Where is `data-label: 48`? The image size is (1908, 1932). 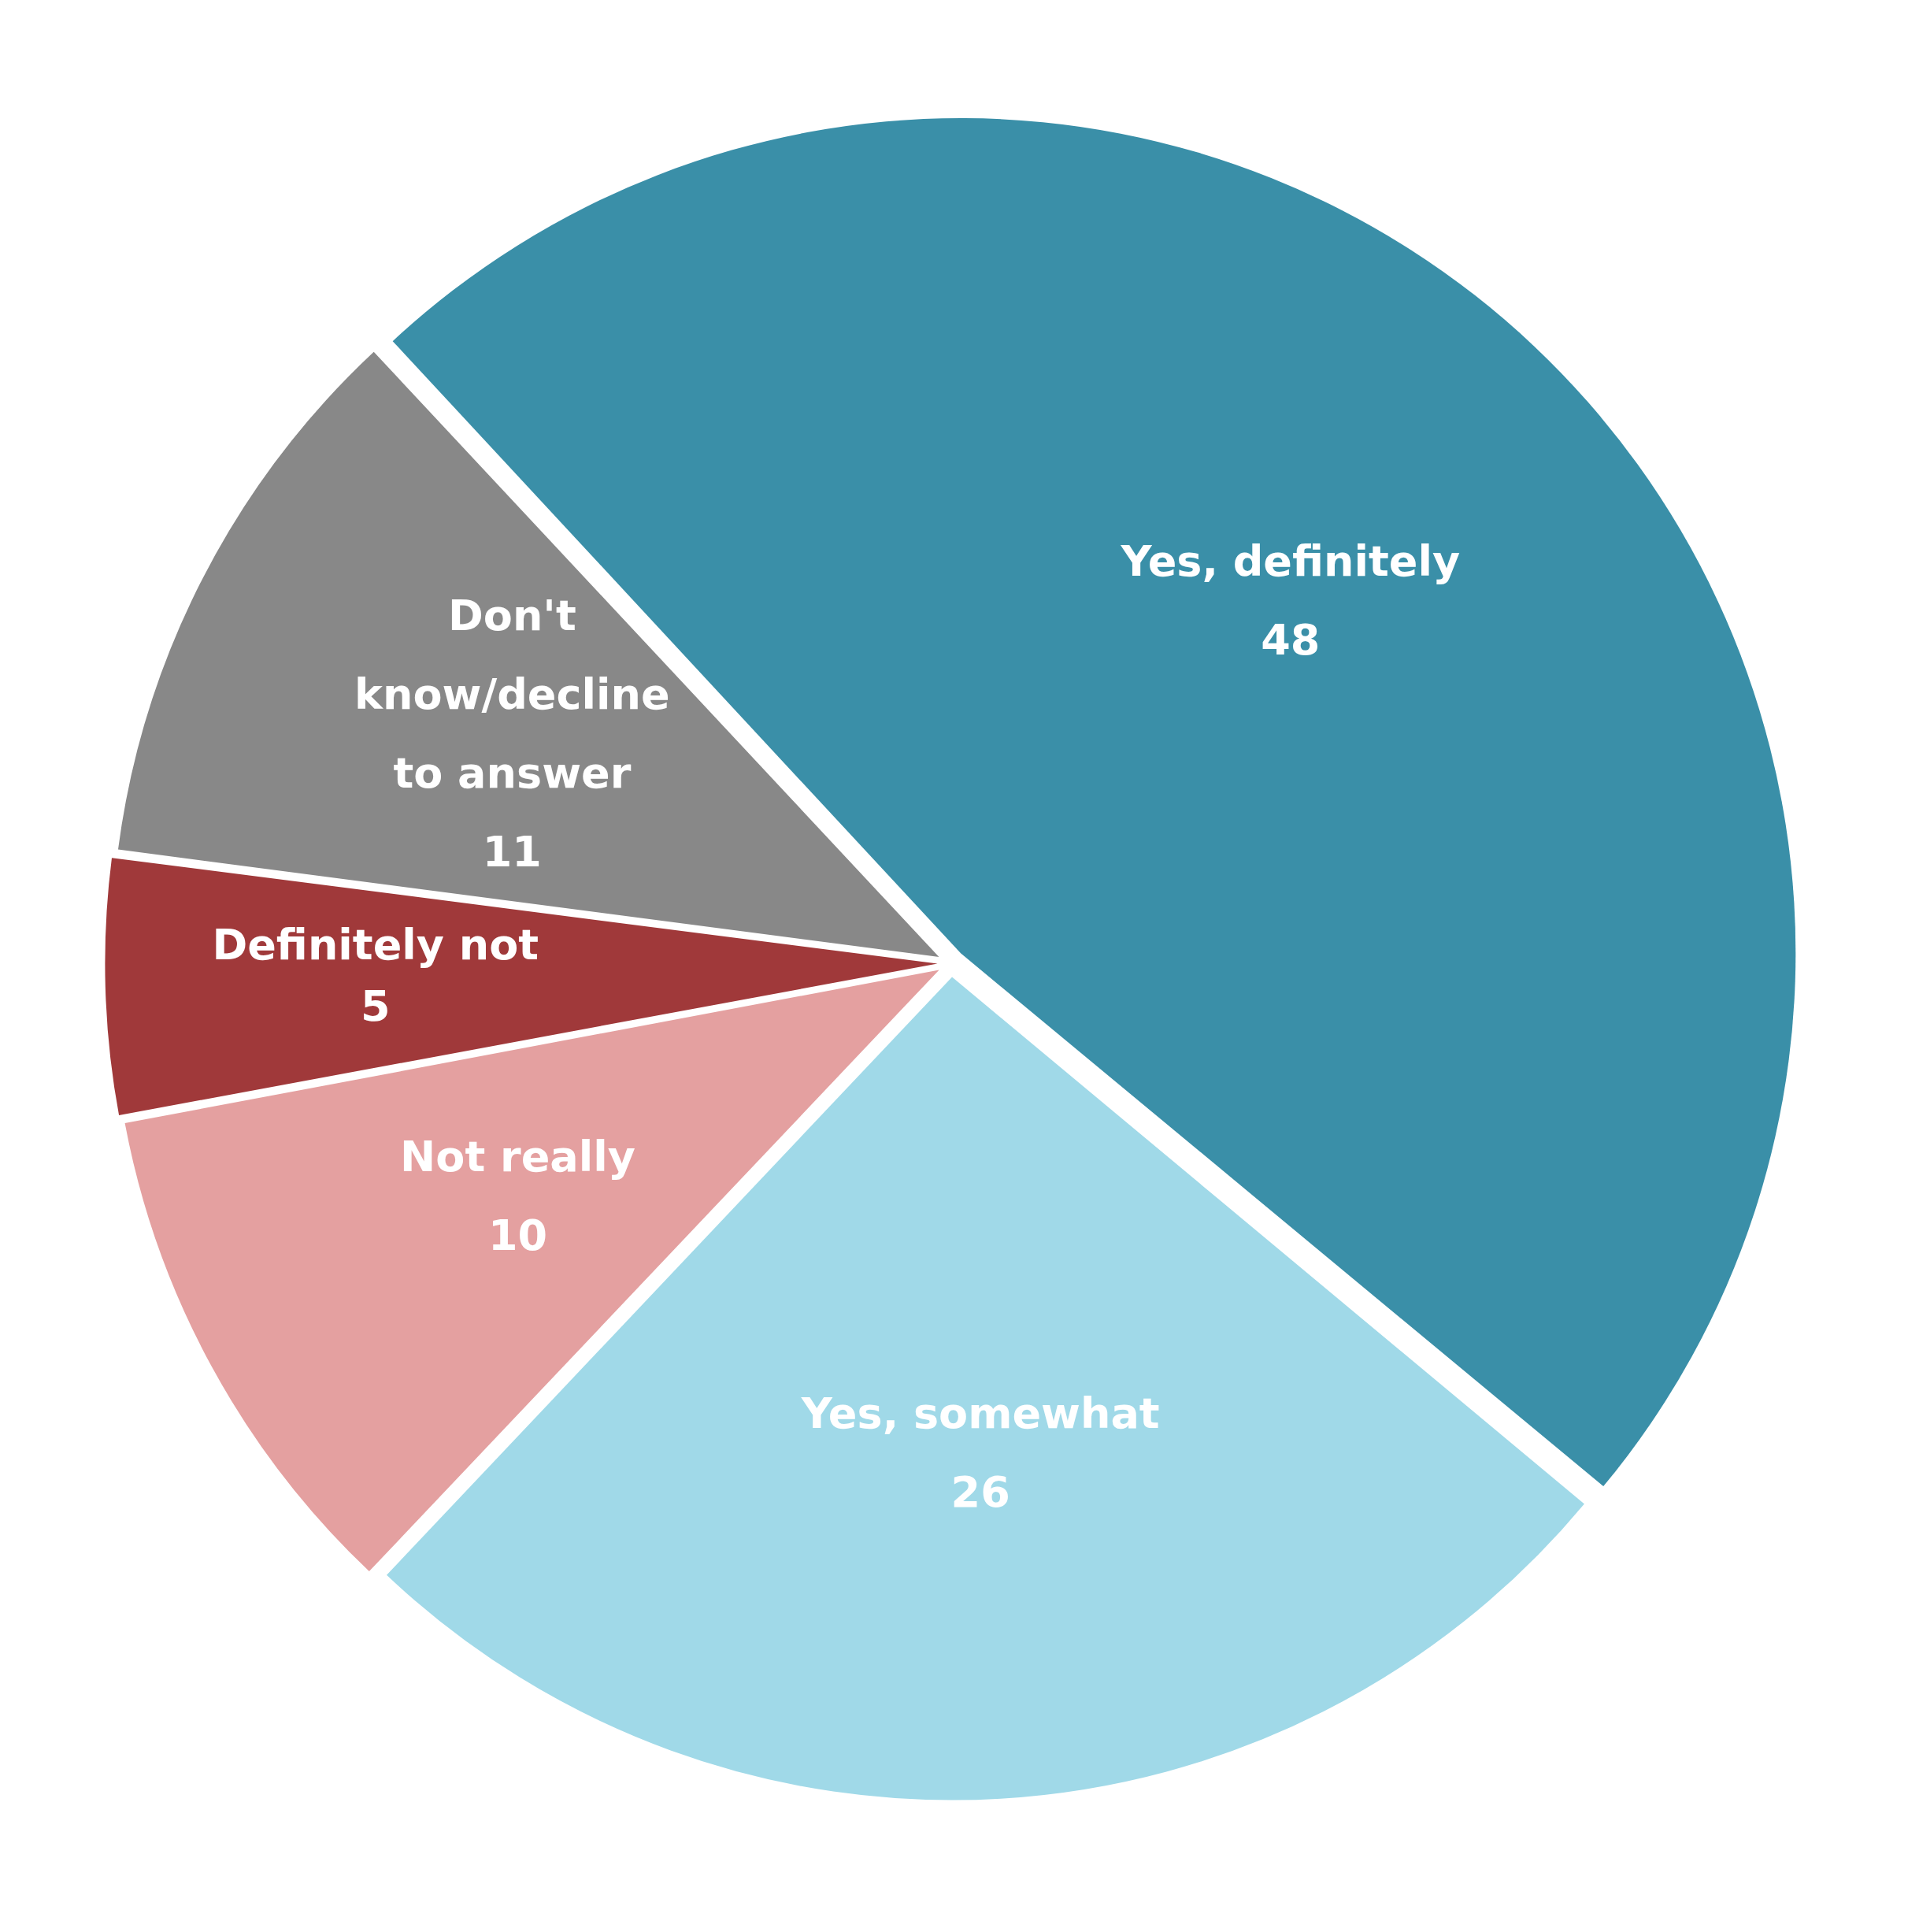
data-label: 48 is located at coordinates (1291, 640).